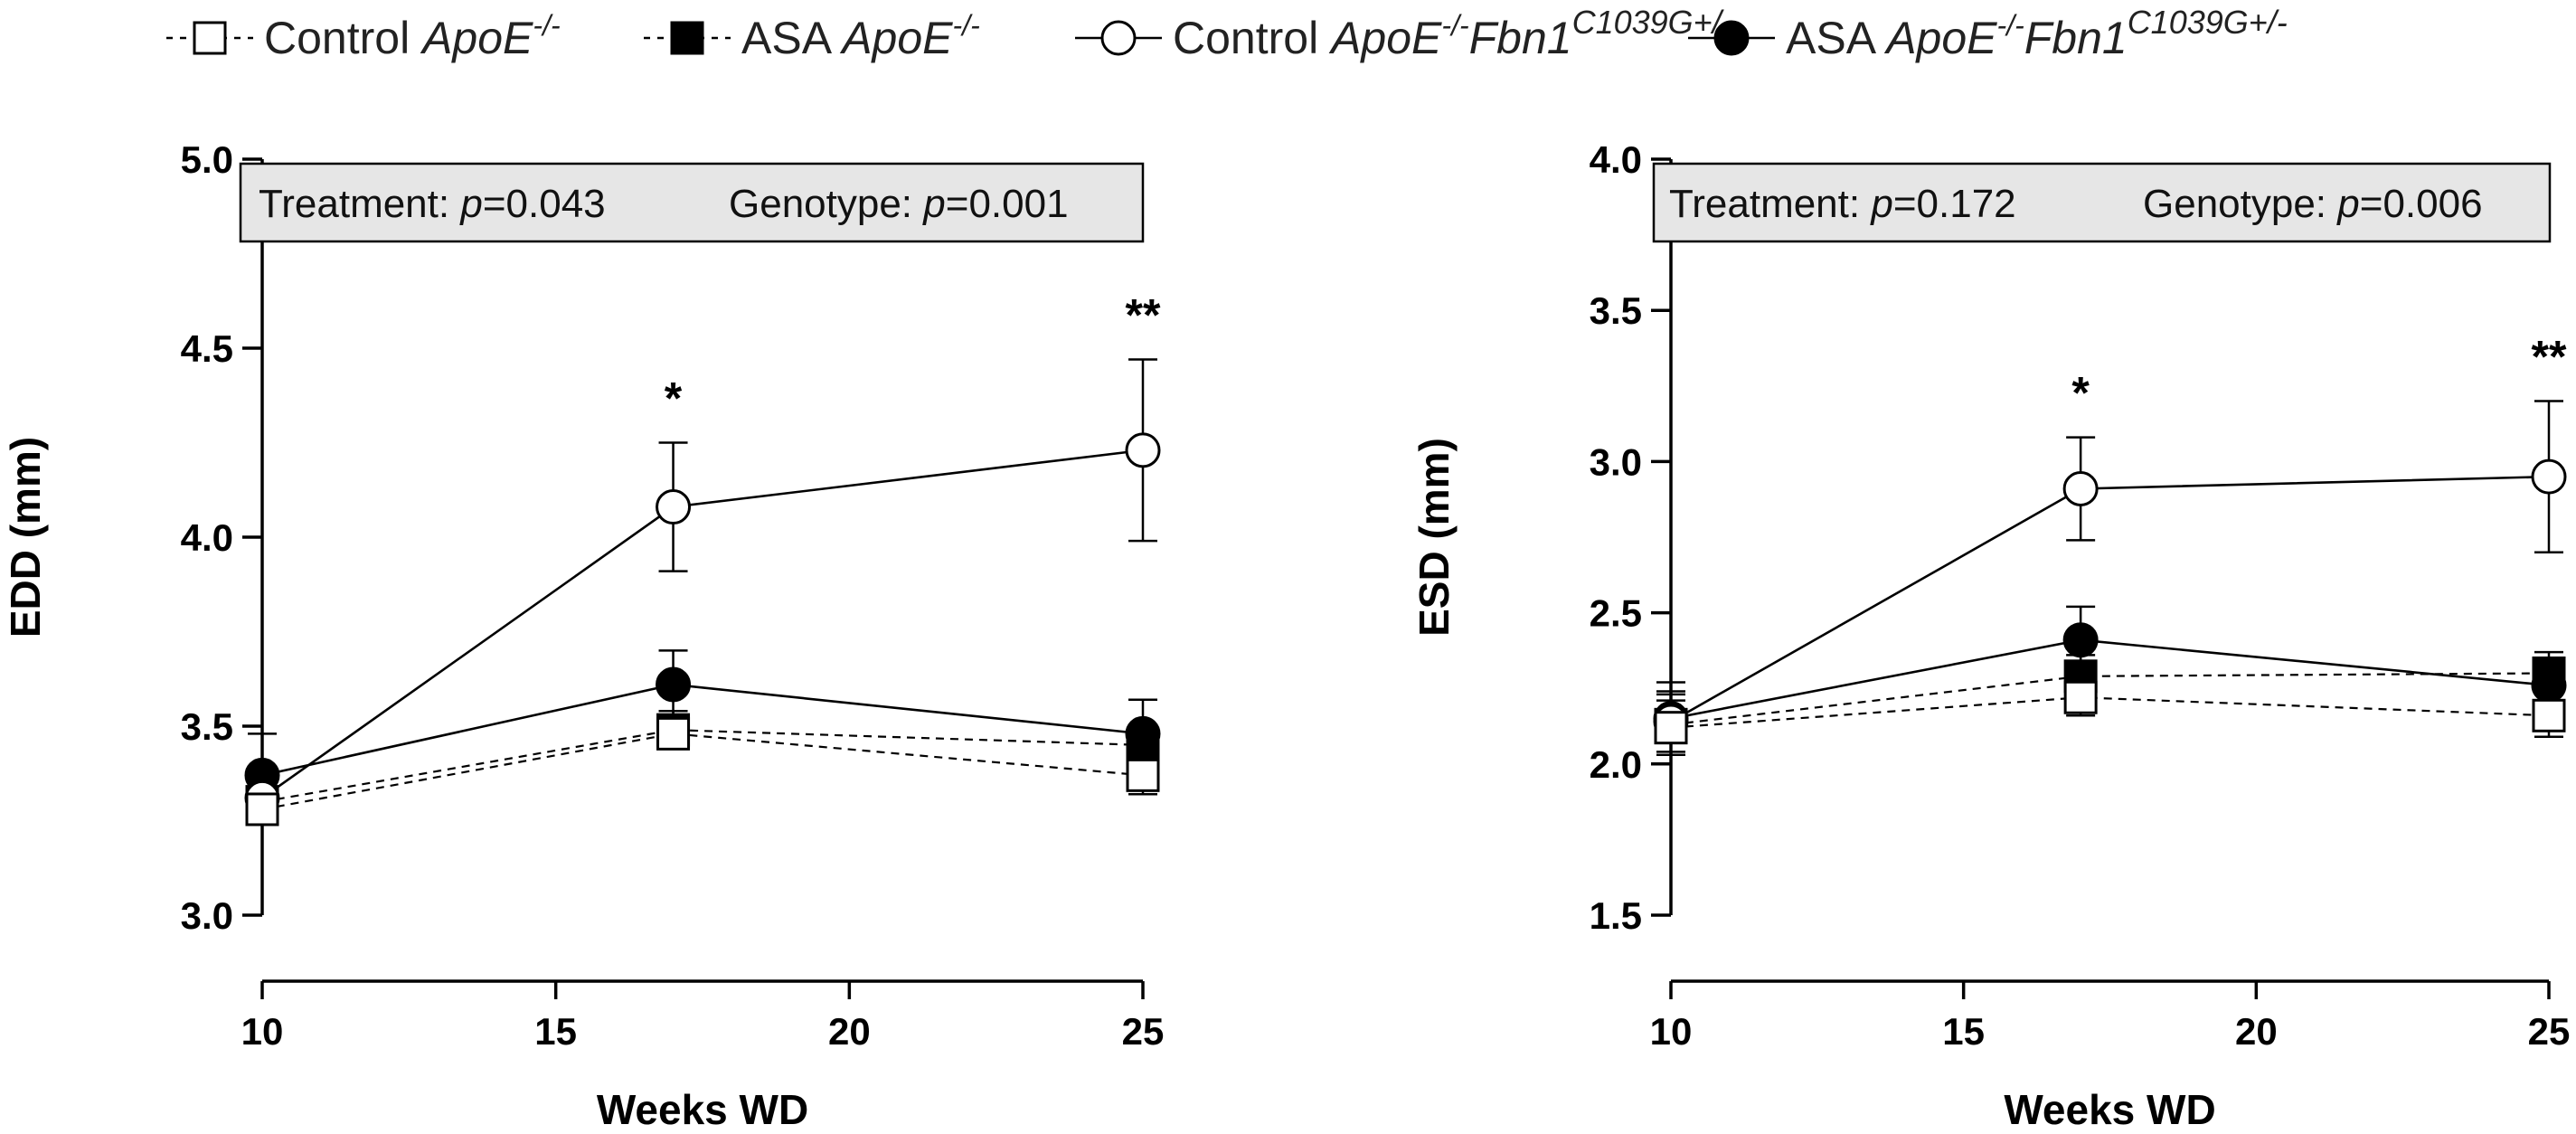 This screenshot has height=1134, width=2576. I want to click on genotype-stat: Genotype: p=0.006, so click(2313, 204).